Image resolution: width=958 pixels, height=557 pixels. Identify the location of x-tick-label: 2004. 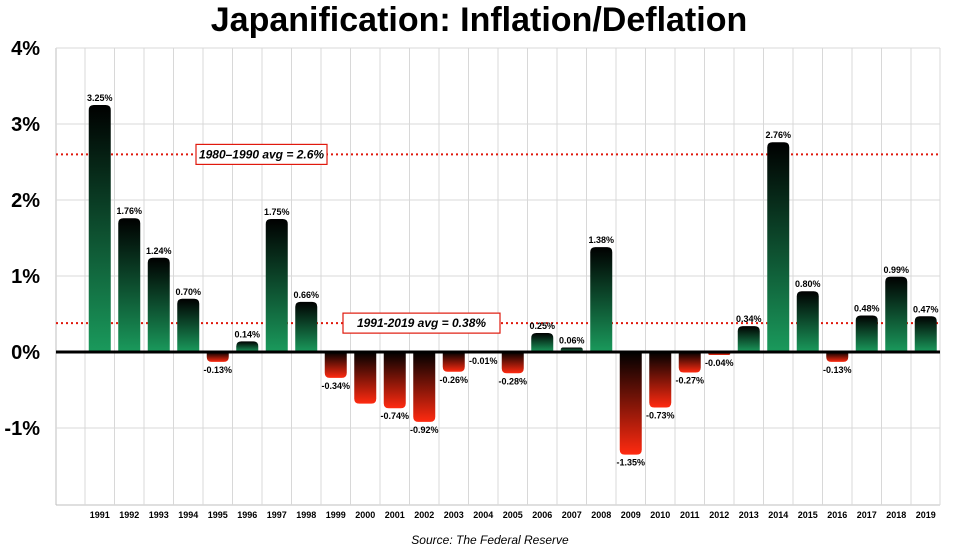
(483, 515).